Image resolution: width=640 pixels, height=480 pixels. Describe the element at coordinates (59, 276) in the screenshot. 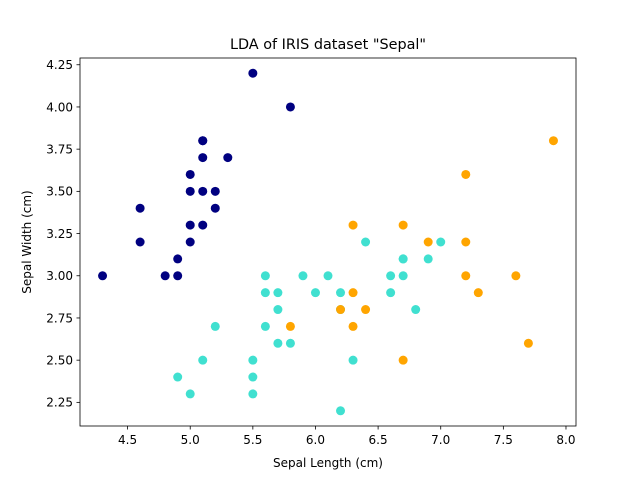

I see `y-tick-label: 3.00` at that location.